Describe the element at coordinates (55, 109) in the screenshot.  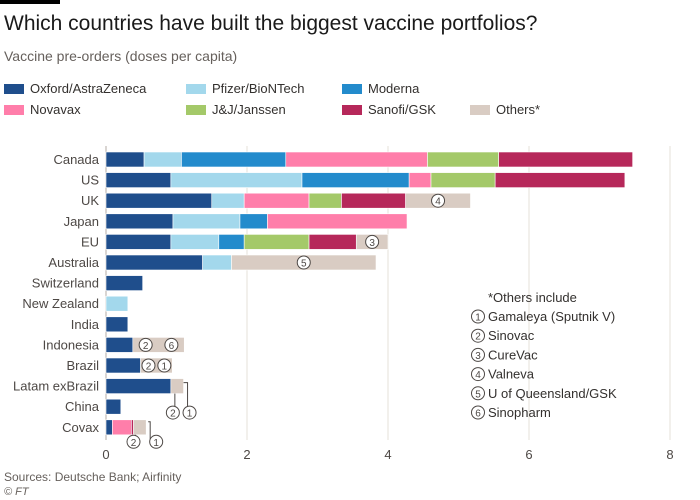
I see `legend-label: Novavax` at that location.